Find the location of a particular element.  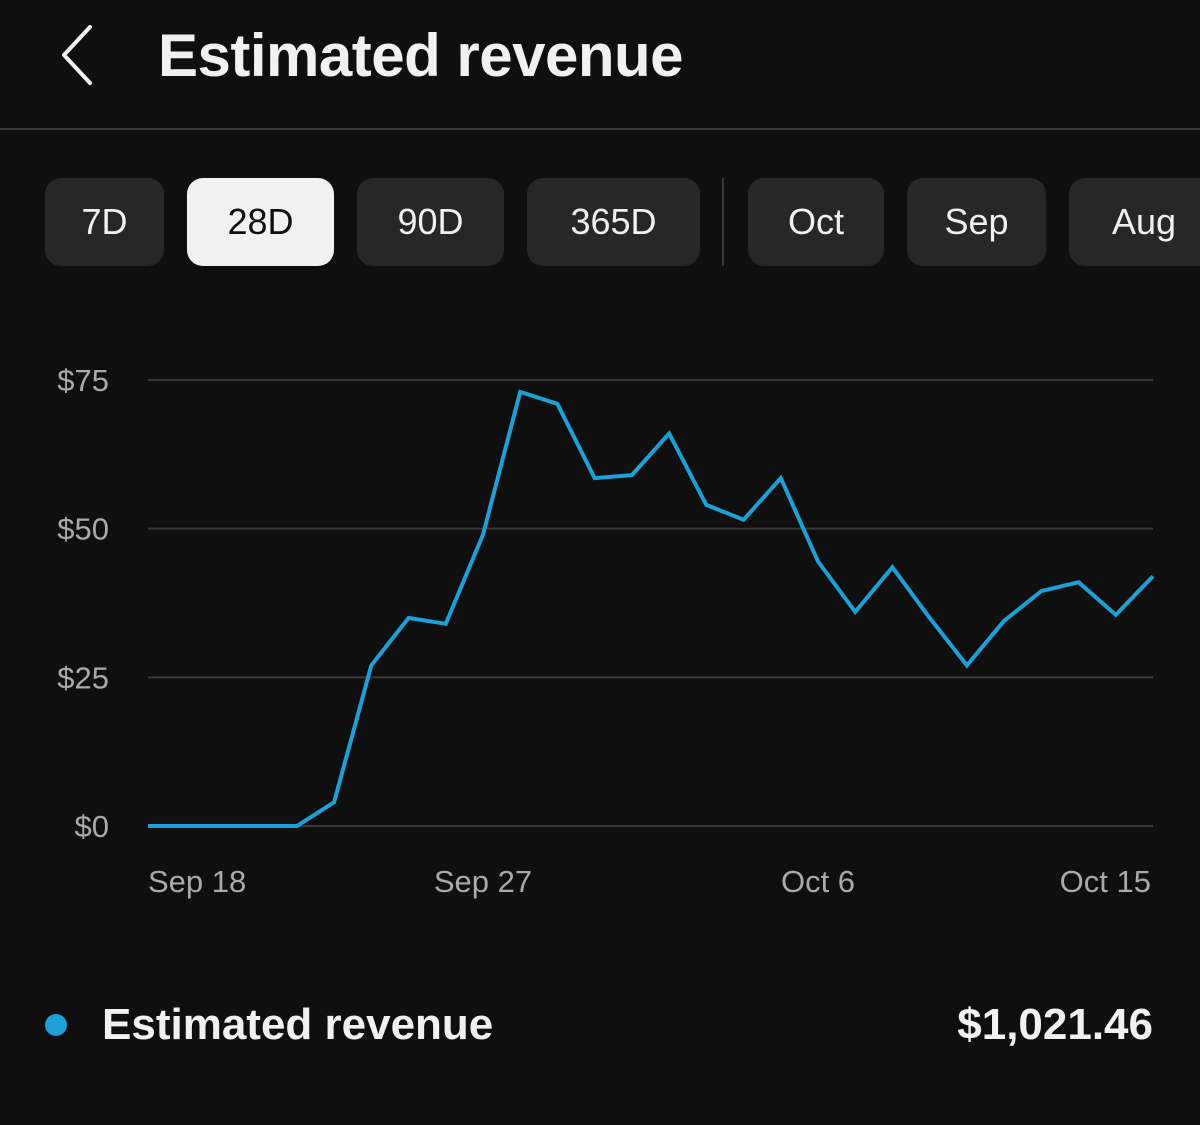

x-tick-label: Sep 18 is located at coordinates (197, 881).